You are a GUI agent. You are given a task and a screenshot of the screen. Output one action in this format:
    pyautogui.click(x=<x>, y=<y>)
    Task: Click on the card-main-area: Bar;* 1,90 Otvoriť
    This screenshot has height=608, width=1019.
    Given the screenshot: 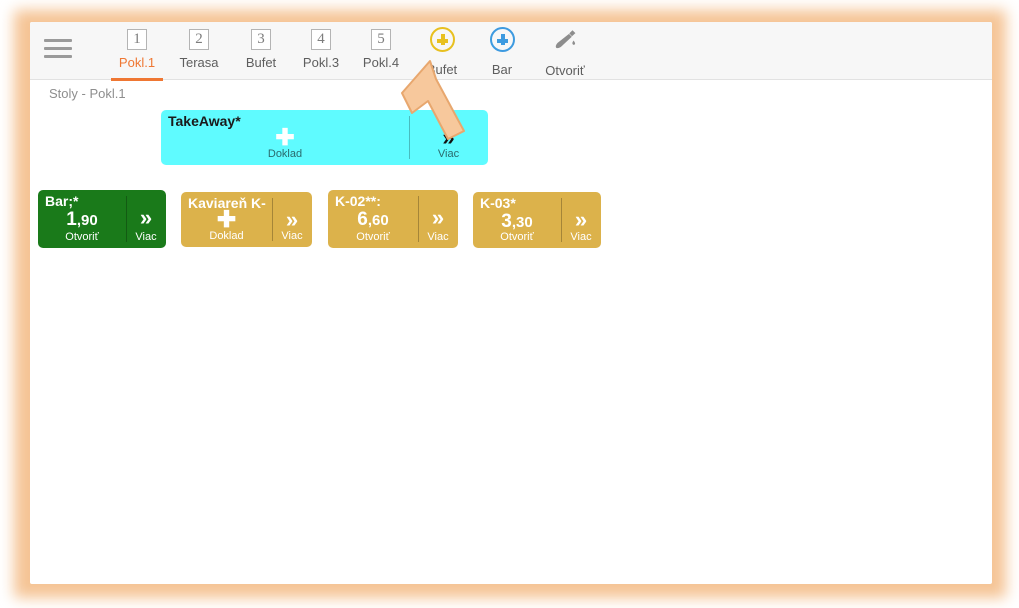 What is the action you would take?
    pyautogui.click(x=82, y=219)
    